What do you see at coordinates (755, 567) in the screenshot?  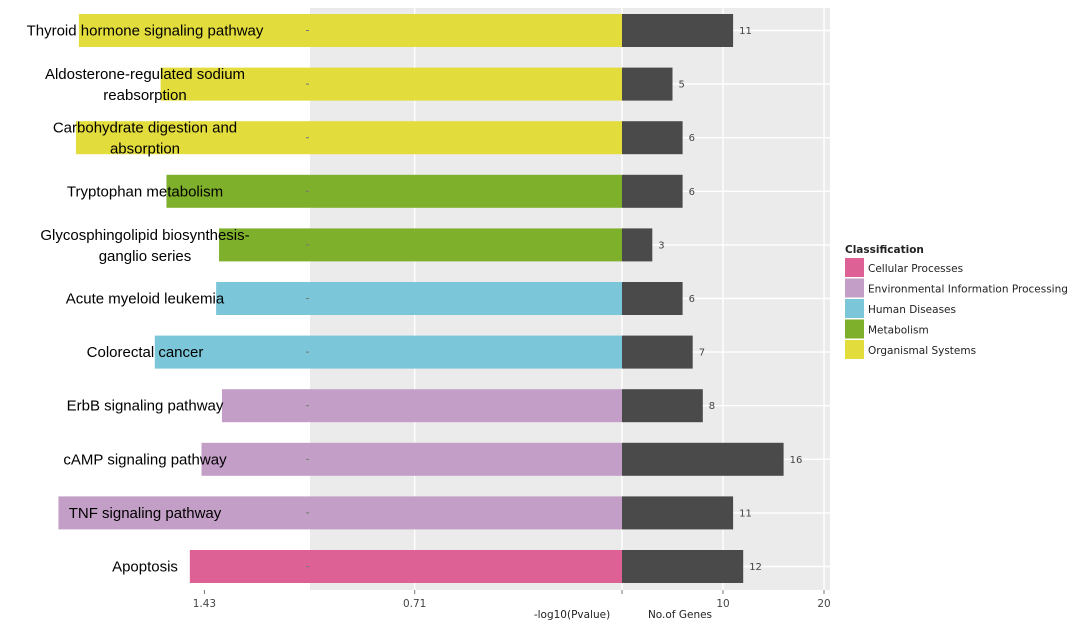 I see `gene-count-label: 12` at bounding box center [755, 567].